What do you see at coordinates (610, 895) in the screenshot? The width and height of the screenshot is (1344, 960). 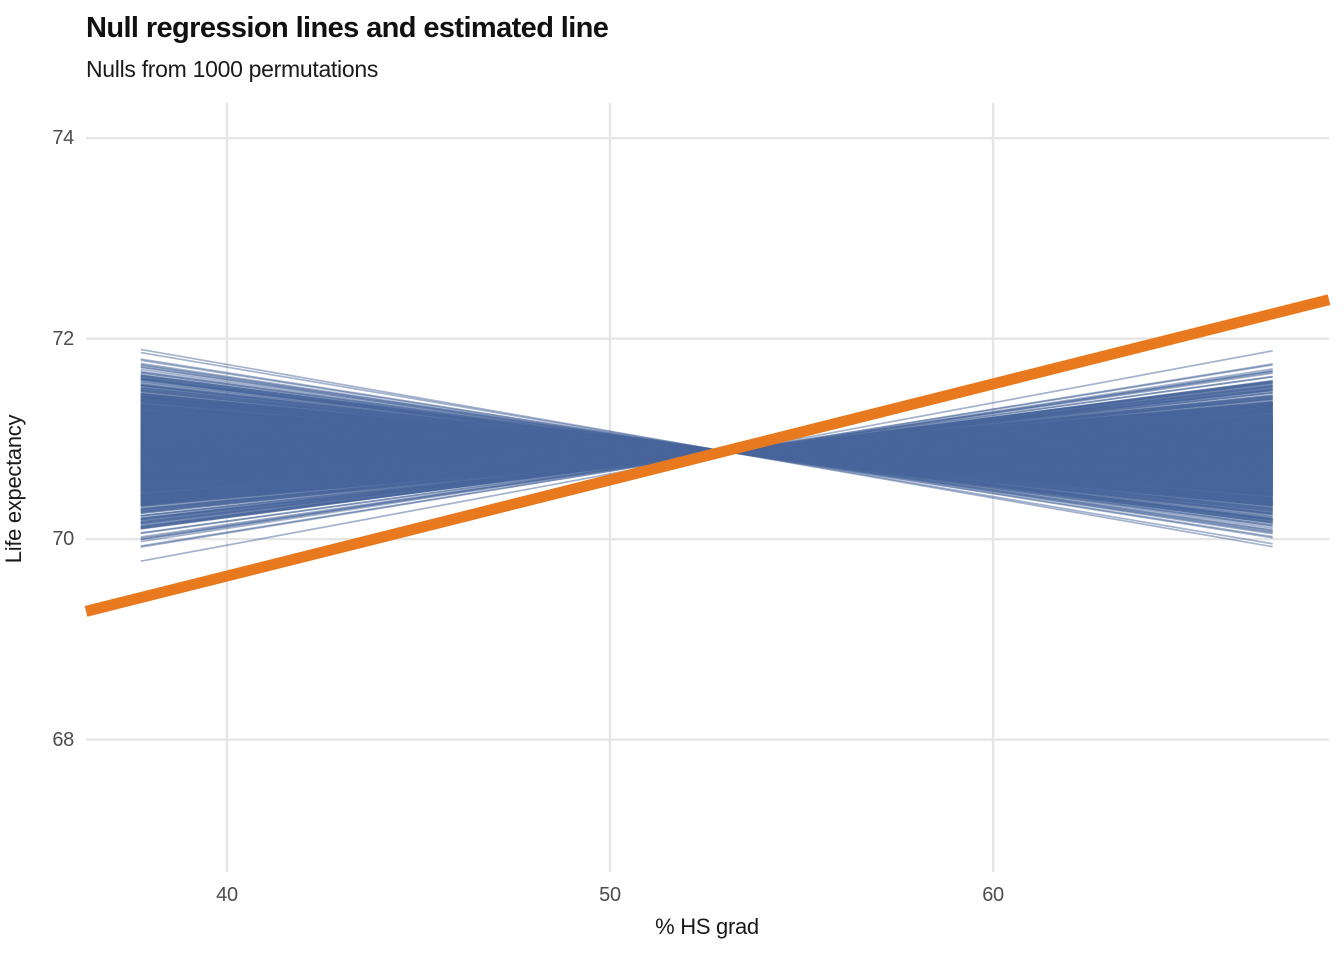 I see `x-tick-label-50: 50` at bounding box center [610, 895].